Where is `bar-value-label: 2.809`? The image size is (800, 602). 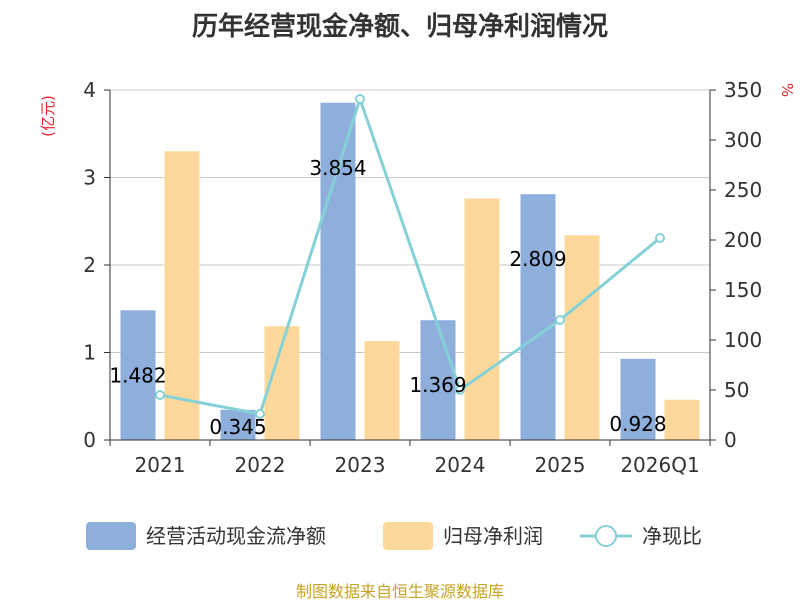 bar-value-label: 2.809 is located at coordinates (537, 259).